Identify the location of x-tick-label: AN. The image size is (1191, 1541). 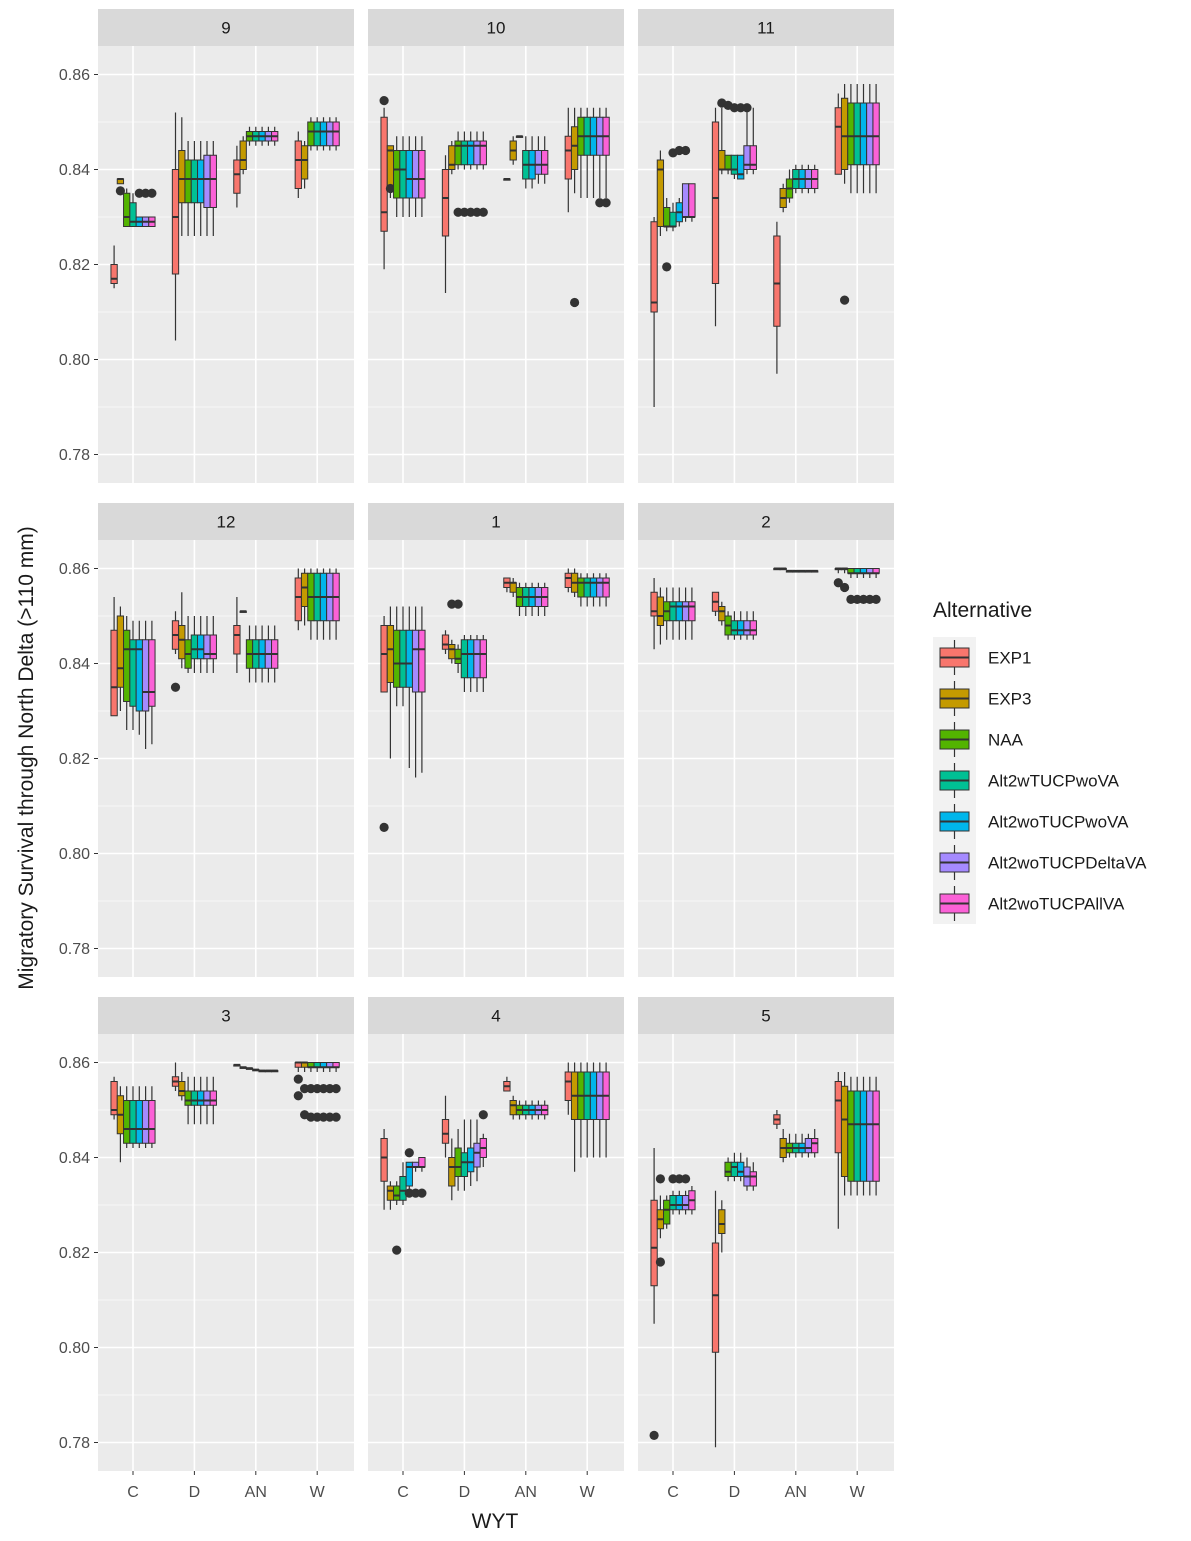
(256, 1492).